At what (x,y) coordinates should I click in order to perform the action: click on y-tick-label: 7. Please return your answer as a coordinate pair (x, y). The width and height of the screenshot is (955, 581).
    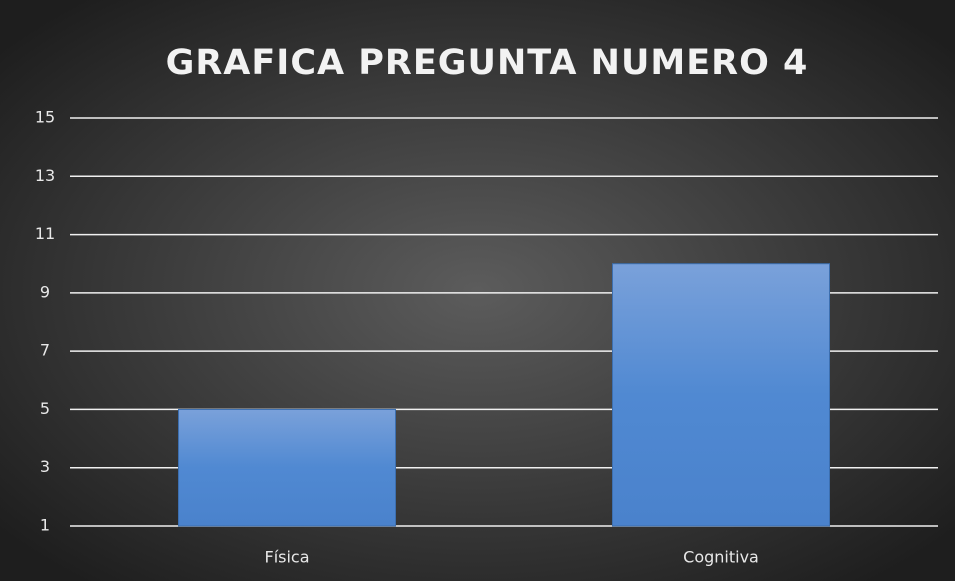
    Looking at the image, I should click on (45, 350).